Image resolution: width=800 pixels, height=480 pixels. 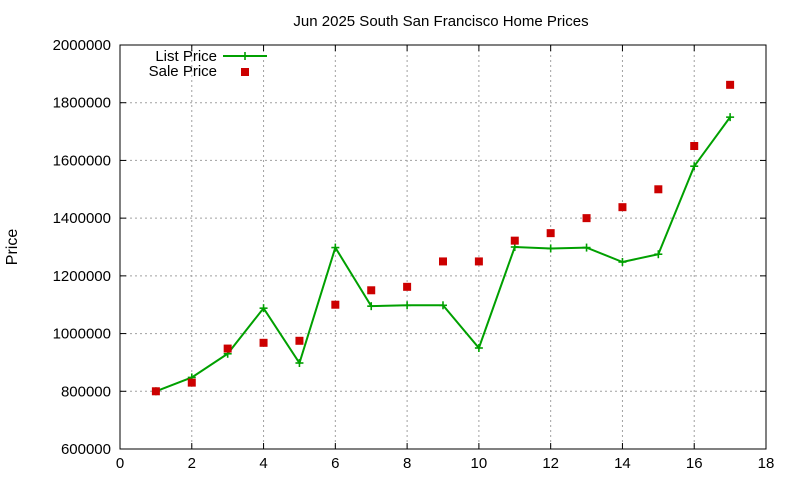 I want to click on legend-marker-sale-price, so click(x=245, y=72).